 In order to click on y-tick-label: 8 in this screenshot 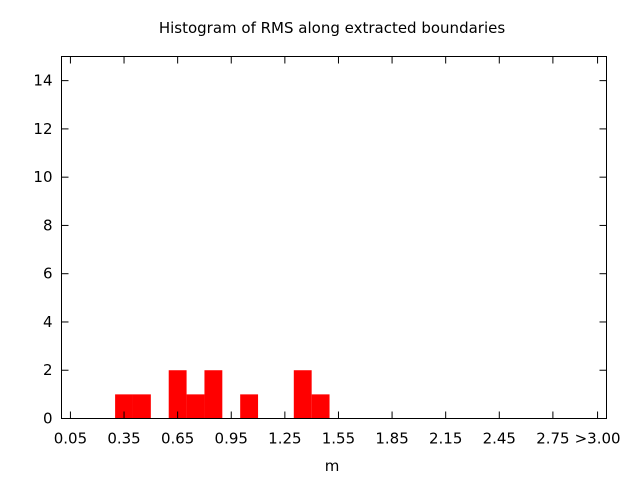, I will do `click(48, 225)`.